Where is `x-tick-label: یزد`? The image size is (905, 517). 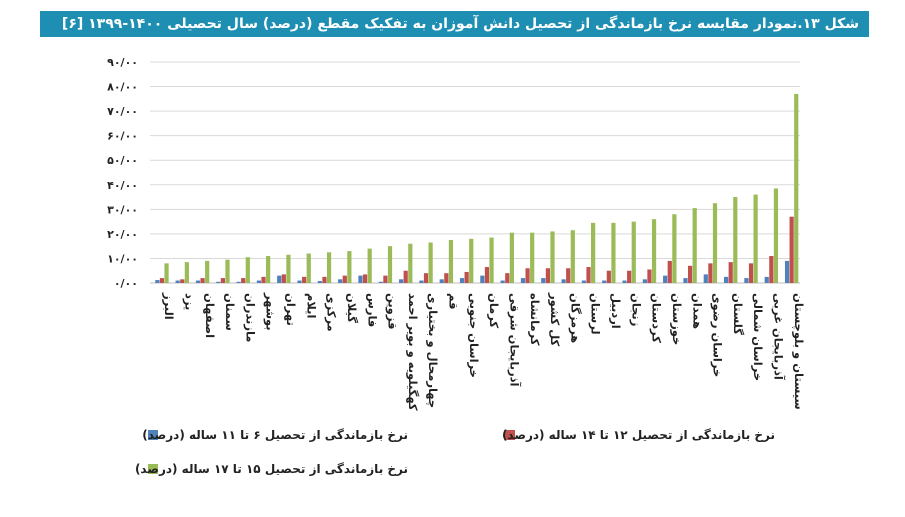
x-tick-label: یزد is located at coordinates (189, 301).